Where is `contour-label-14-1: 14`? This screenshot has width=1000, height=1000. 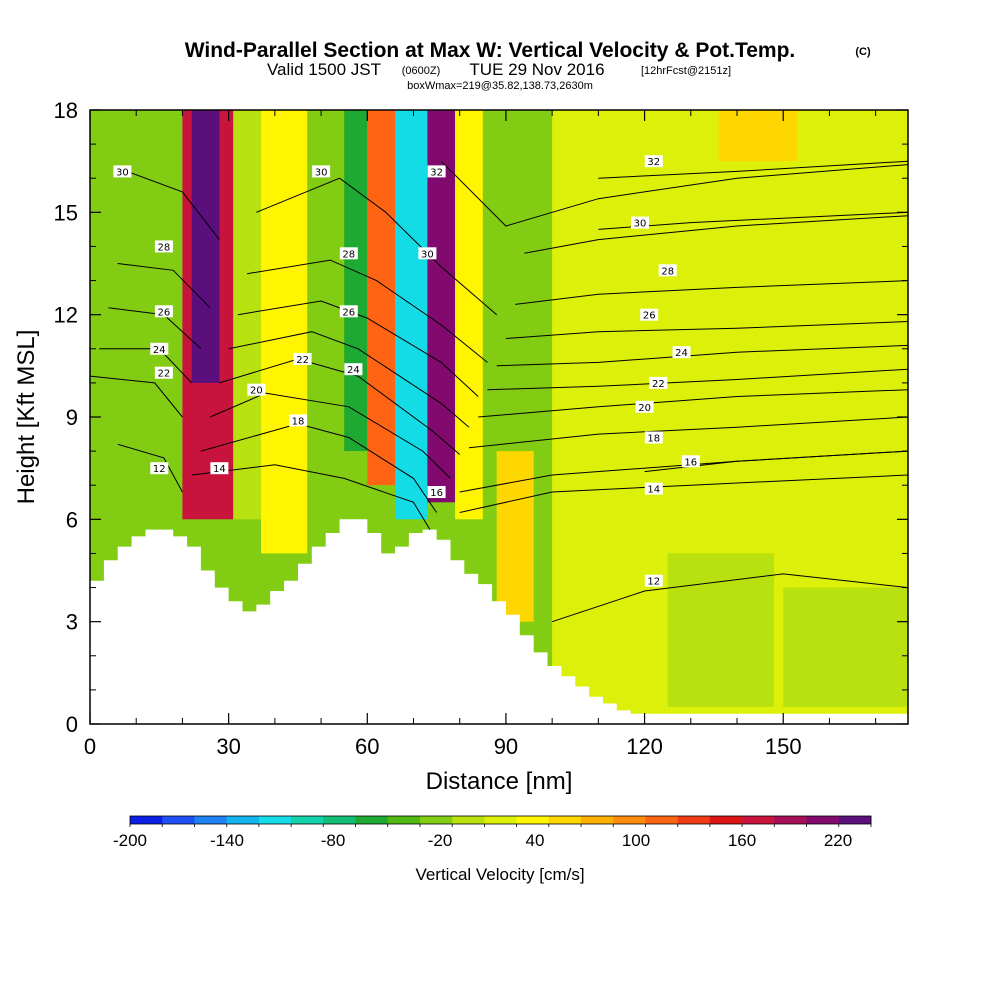 contour-label-14-1: 14 is located at coordinates (219, 468).